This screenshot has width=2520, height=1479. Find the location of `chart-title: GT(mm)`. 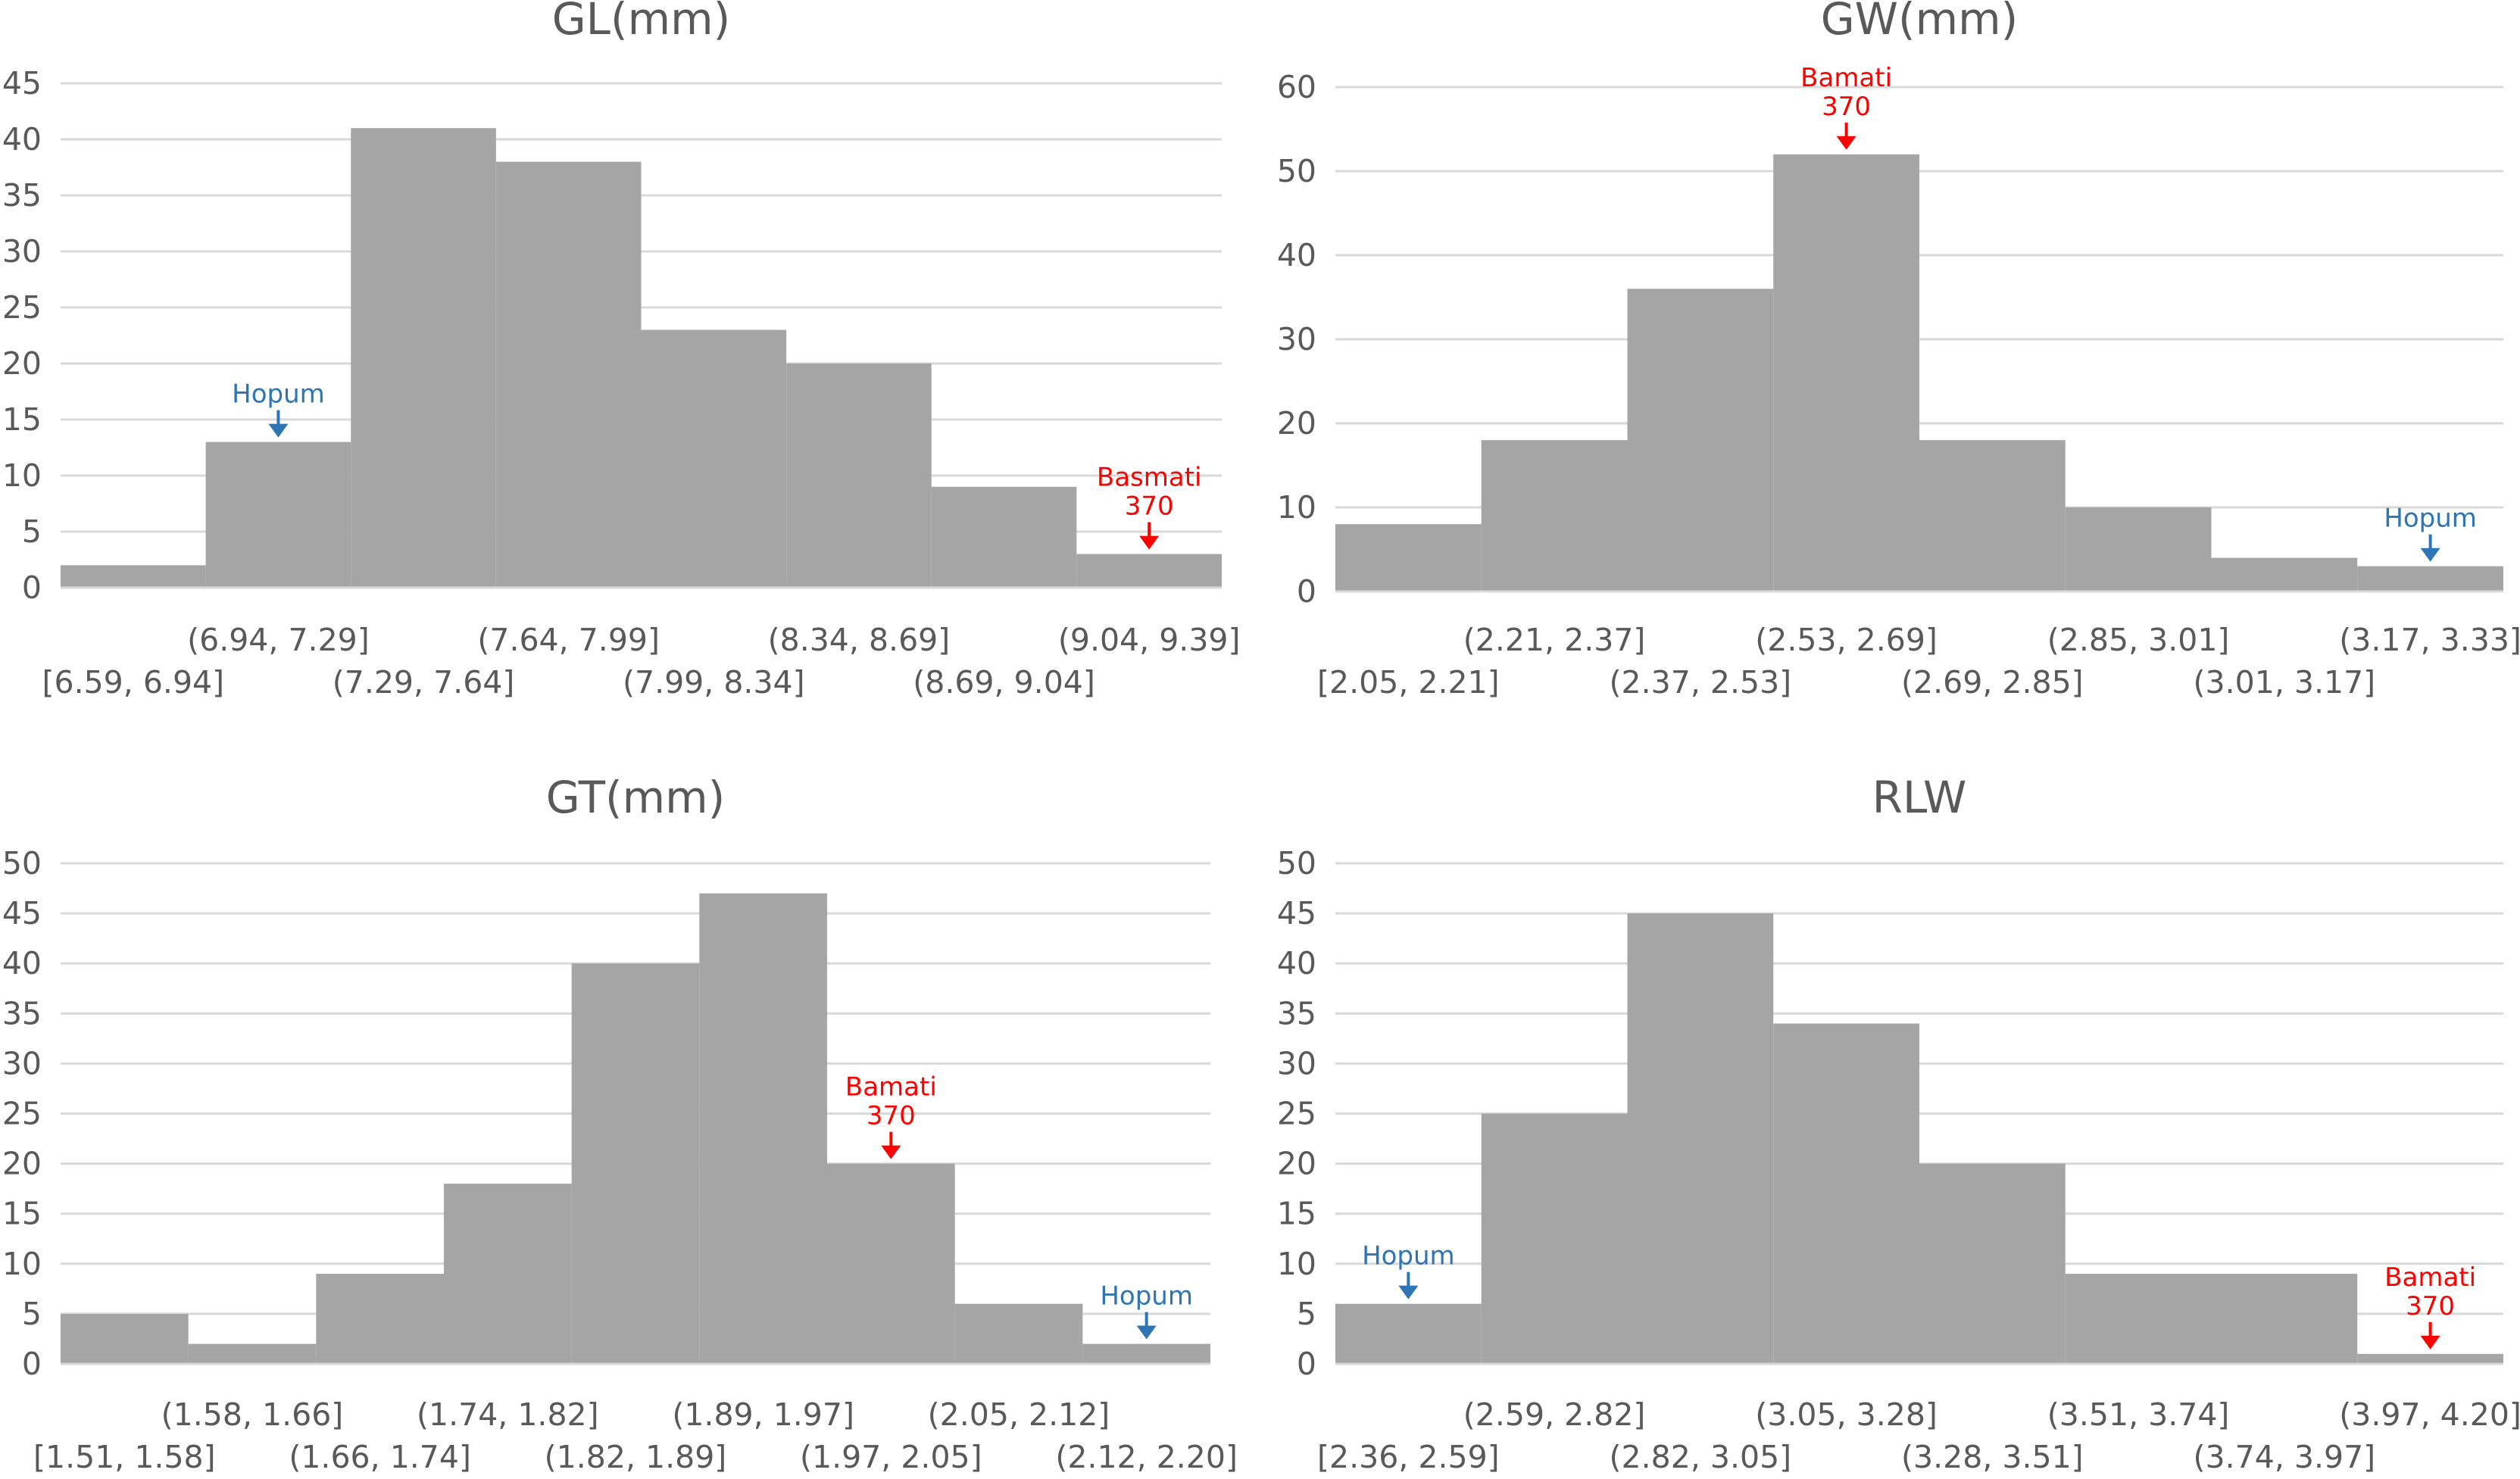

chart-title: GT(mm) is located at coordinates (636, 798).